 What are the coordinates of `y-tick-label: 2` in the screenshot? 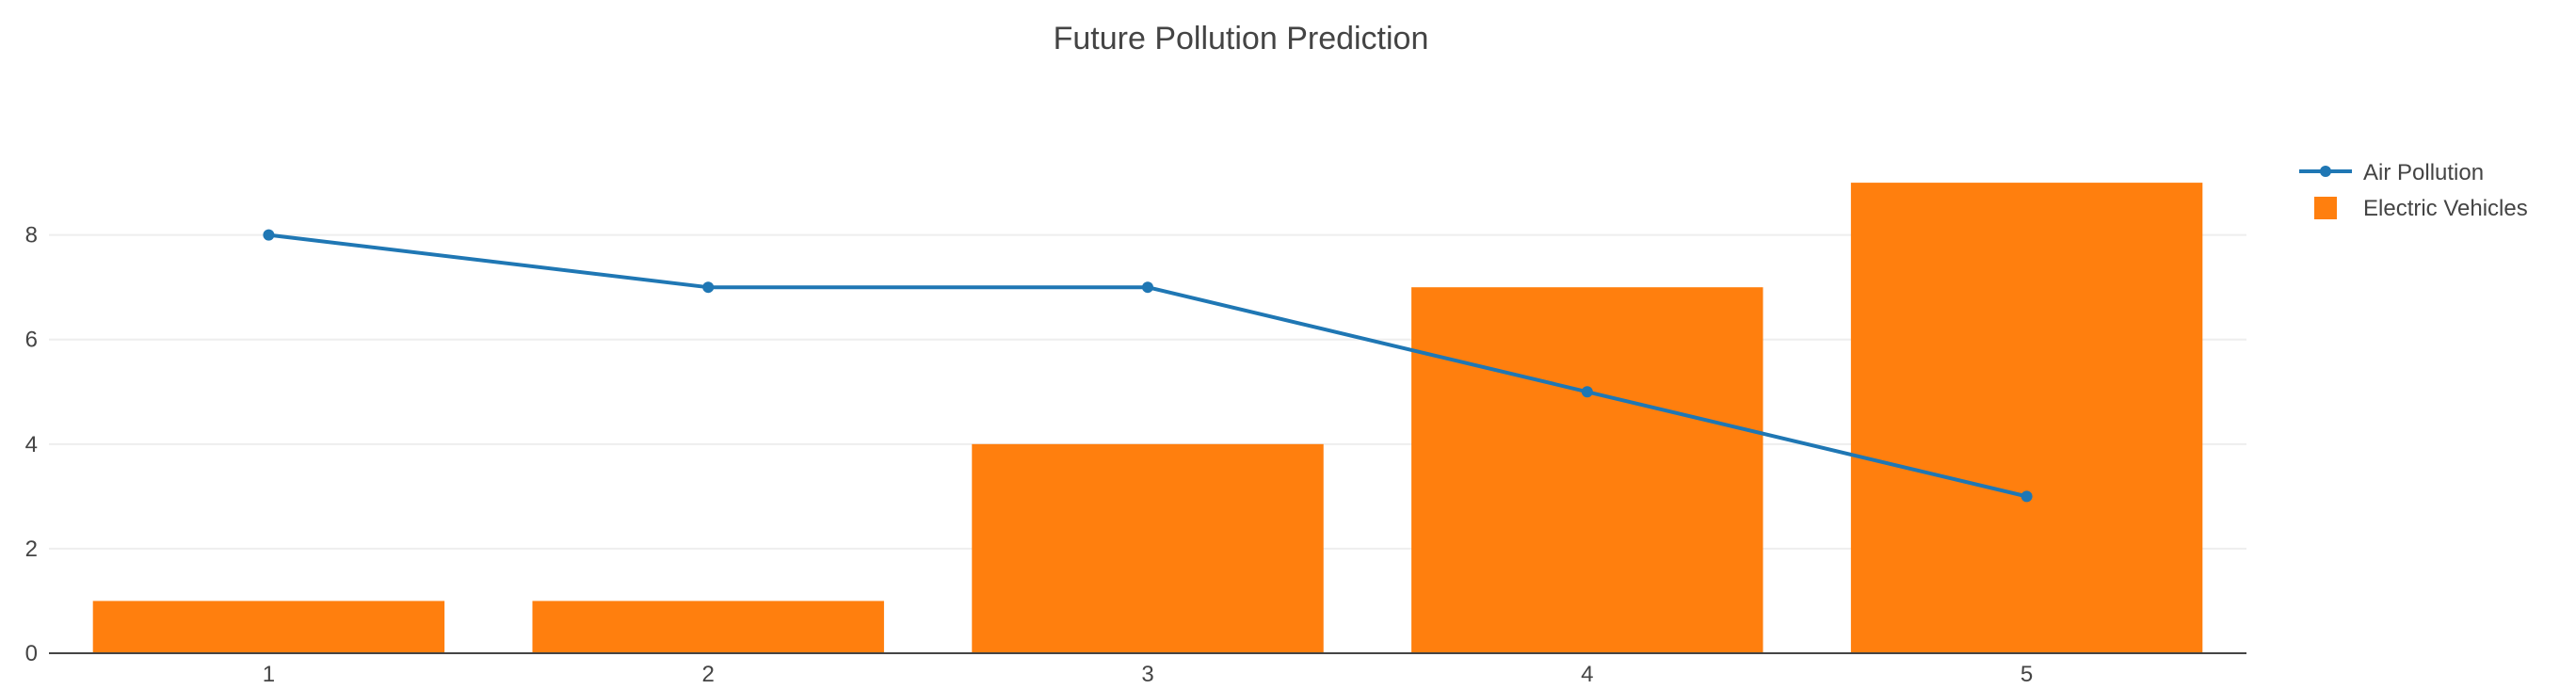 It's located at (31, 549).